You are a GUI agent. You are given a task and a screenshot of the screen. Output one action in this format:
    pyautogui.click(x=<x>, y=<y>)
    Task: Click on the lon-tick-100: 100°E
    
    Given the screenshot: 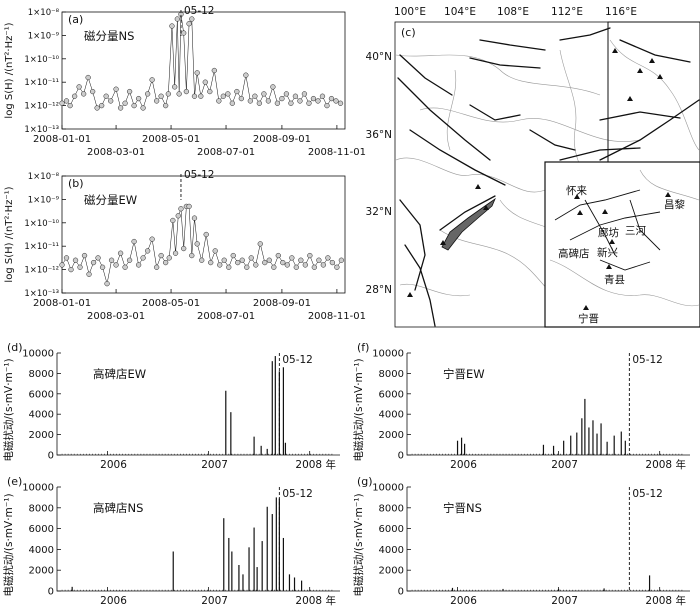 What is the action you would take?
    pyautogui.click(x=410, y=12)
    